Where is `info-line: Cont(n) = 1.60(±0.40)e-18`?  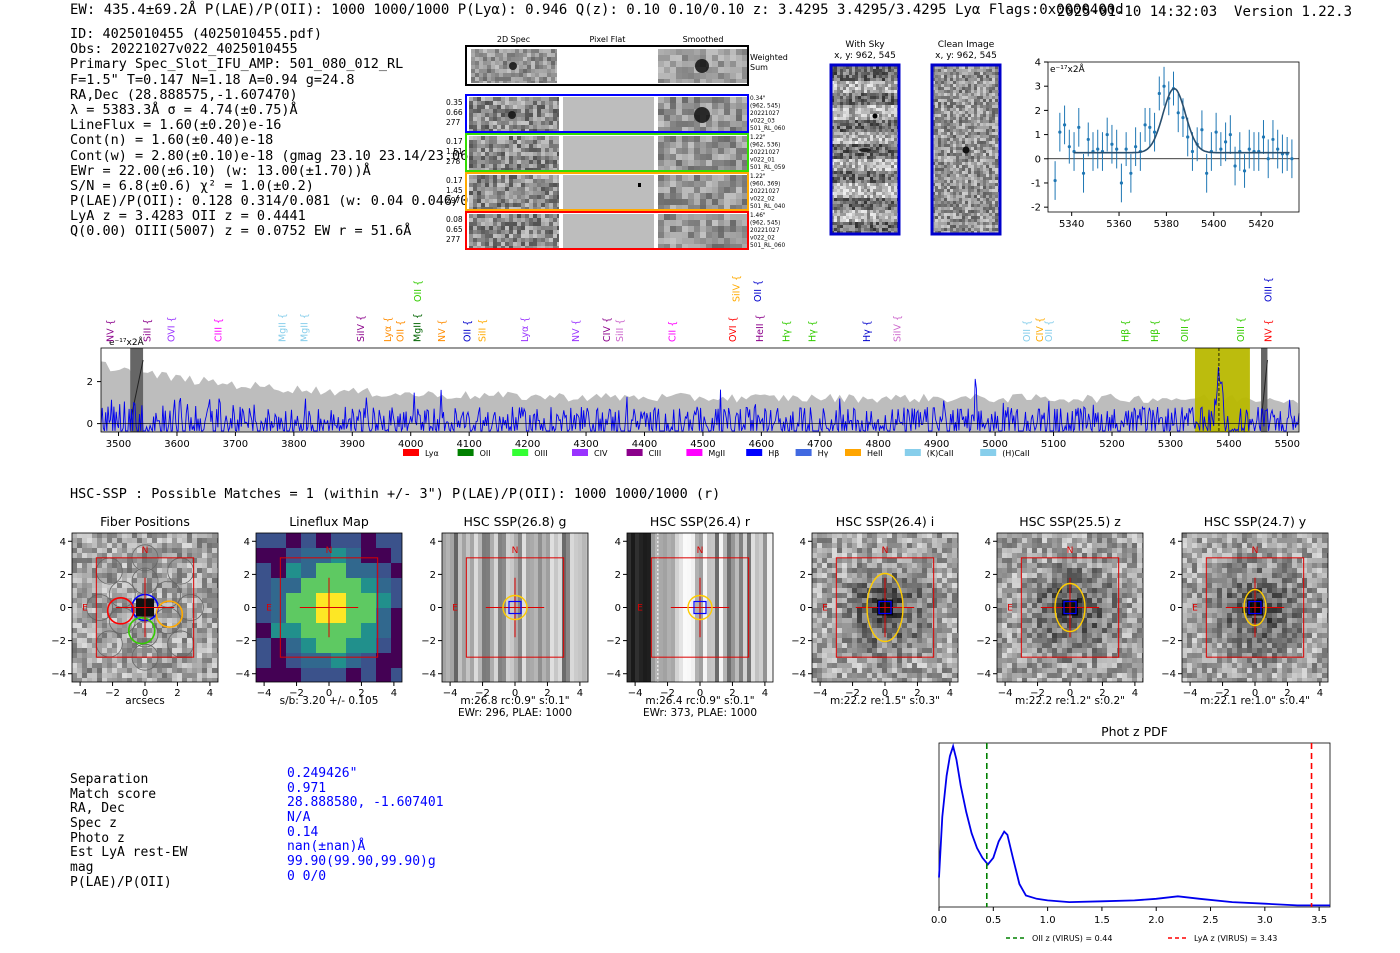
info-line: Cont(n) = 1.60(±0.40)e-18 is located at coordinates (172, 140).